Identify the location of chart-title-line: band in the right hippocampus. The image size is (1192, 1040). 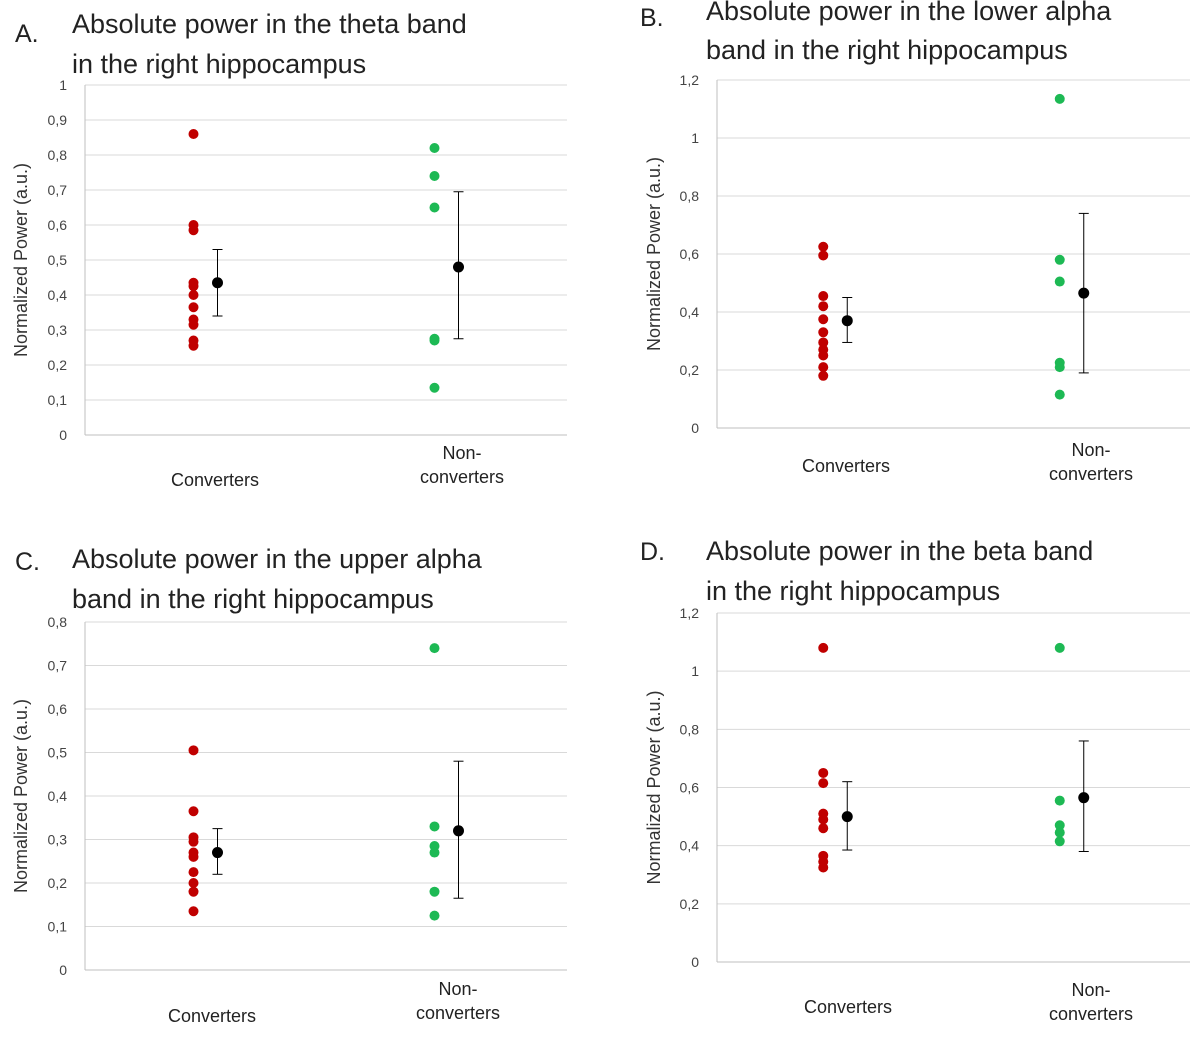
(253, 599).